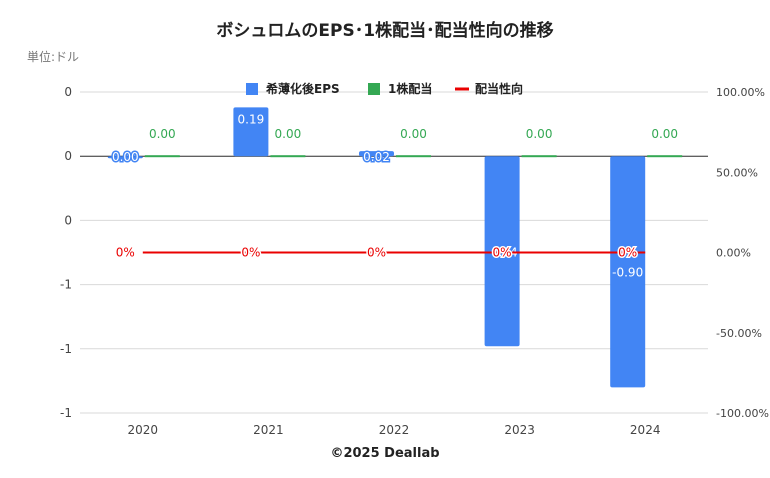  What do you see at coordinates (739, 333) in the screenshot?
I see `right-tick-label: -50.00%` at bounding box center [739, 333].